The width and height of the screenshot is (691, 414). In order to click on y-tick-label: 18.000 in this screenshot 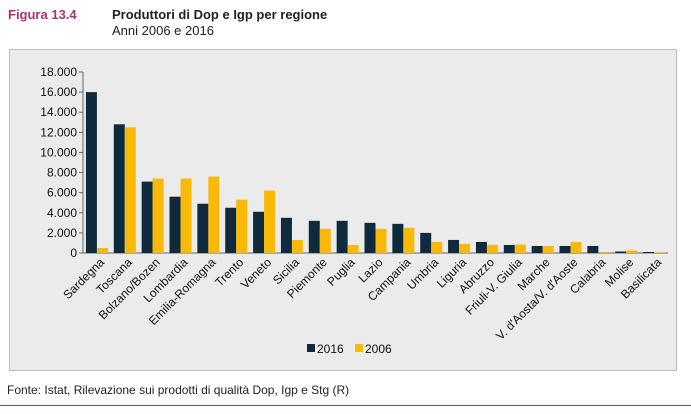, I will do `click(58, 72)`.